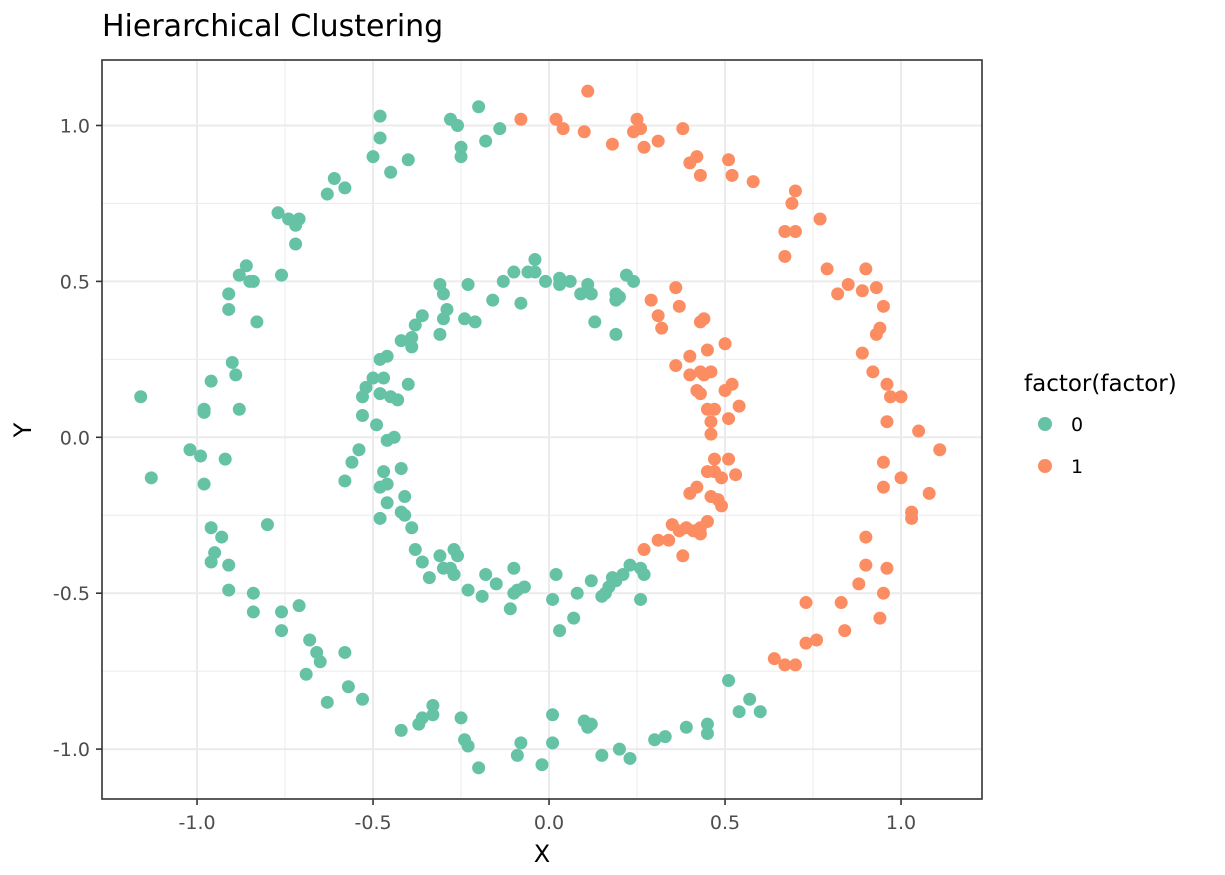 The width and height of the screenshot is (1225, 875). What do you see at coordinates (1077, 467) in the screenshot?
I see `legend-label-1: 1` at bounding box center [1077, 467].